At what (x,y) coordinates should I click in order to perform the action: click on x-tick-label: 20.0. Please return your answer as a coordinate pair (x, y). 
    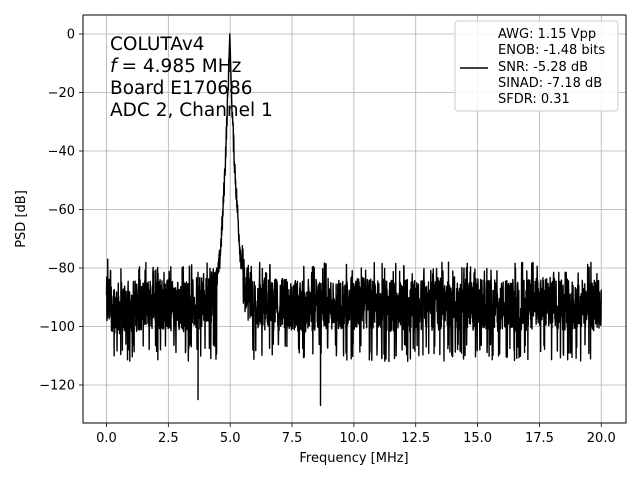
    Looking at the image, I should click on (601, 438).